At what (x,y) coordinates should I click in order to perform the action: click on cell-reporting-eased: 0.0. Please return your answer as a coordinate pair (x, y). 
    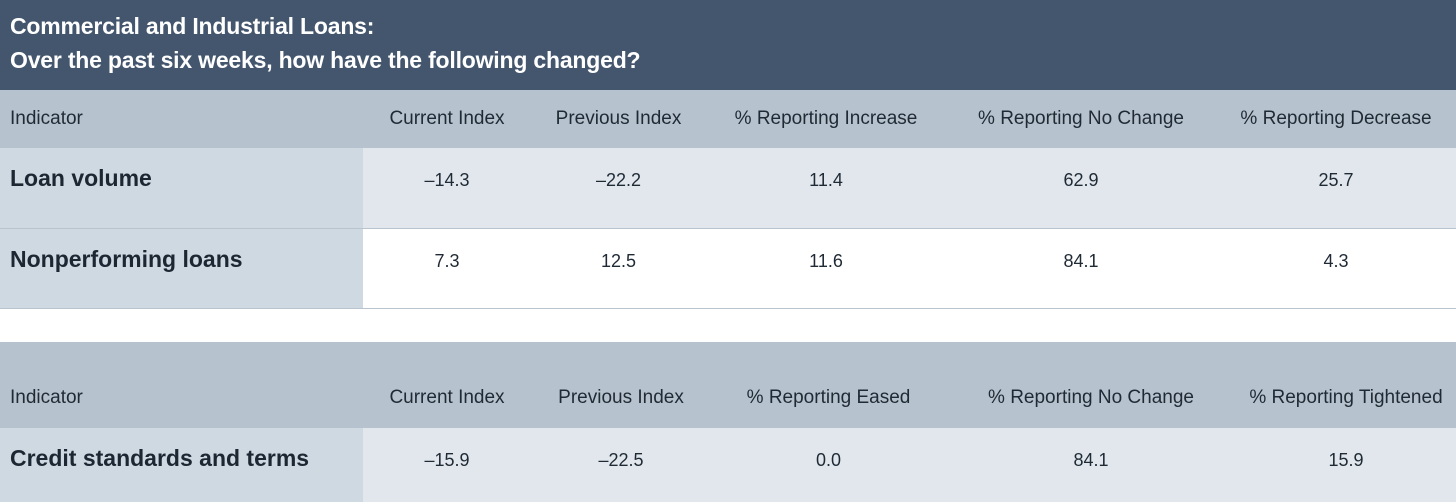
    Looking at the image, I should click on (828, 465).